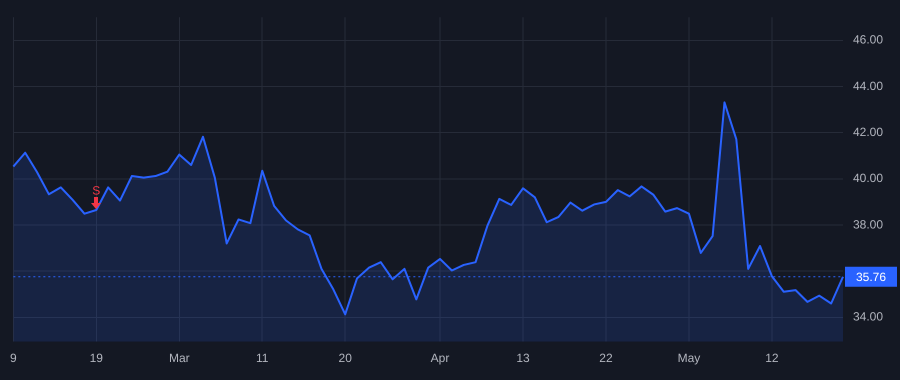 Image resolution: width=900 pixels, height=380 pixels. I want to click on y-tick-label: 34.00, so click(868, 317).